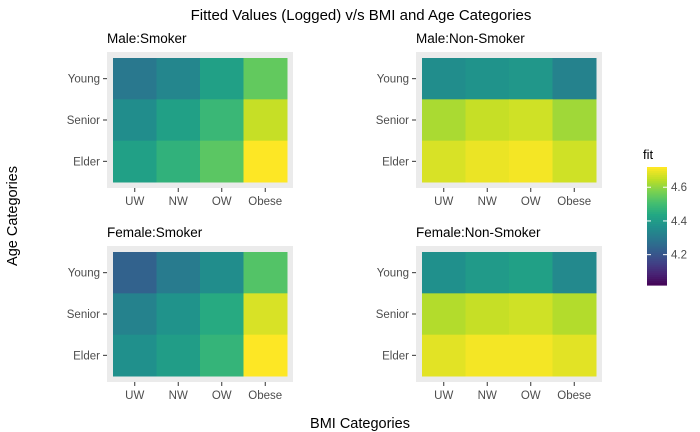  Describe the element at coordinates (679, 188) in the screenshot. I see `legend-tick-label: 4.6` at that location.